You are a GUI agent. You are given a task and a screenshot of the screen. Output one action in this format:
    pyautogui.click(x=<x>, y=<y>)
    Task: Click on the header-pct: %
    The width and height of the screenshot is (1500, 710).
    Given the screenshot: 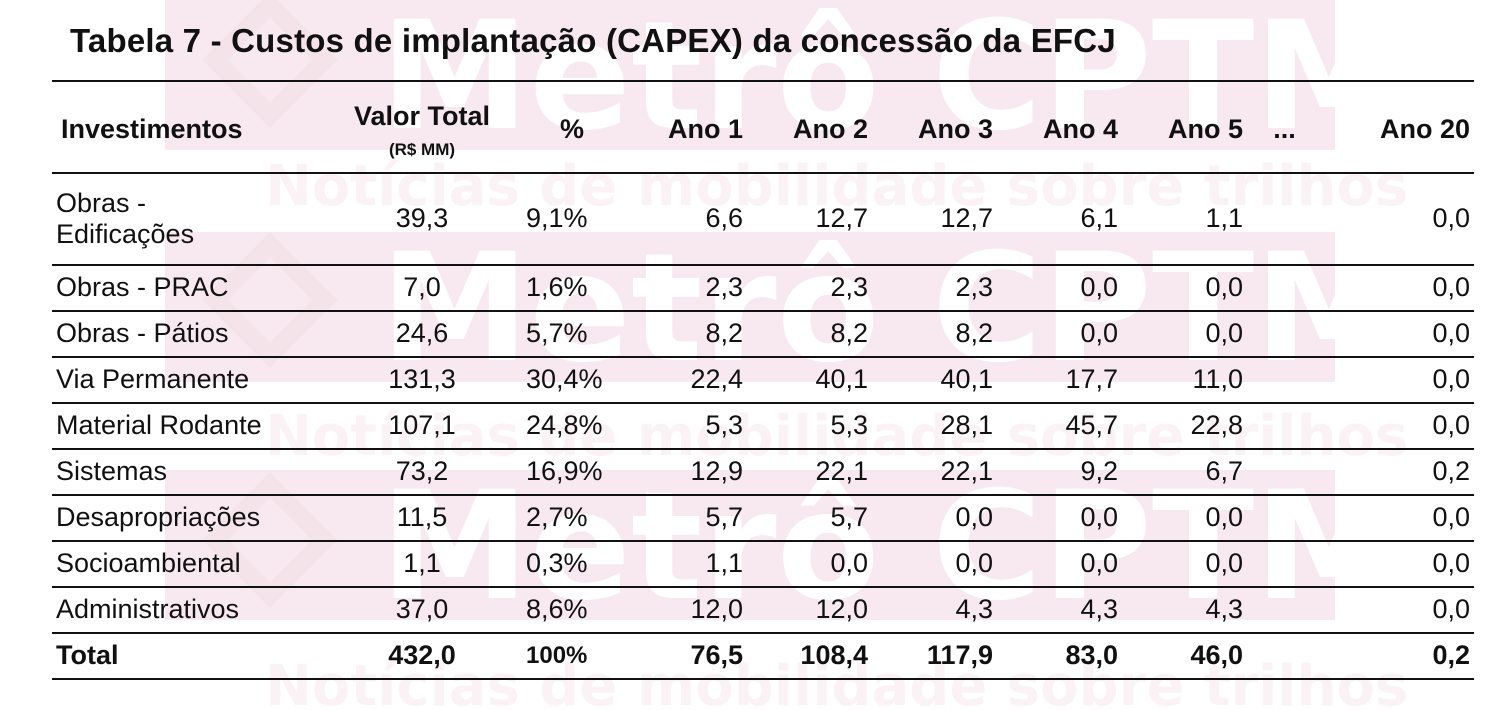 What is the action you would take?
    pyautogui.click(x=572, y=127)
    